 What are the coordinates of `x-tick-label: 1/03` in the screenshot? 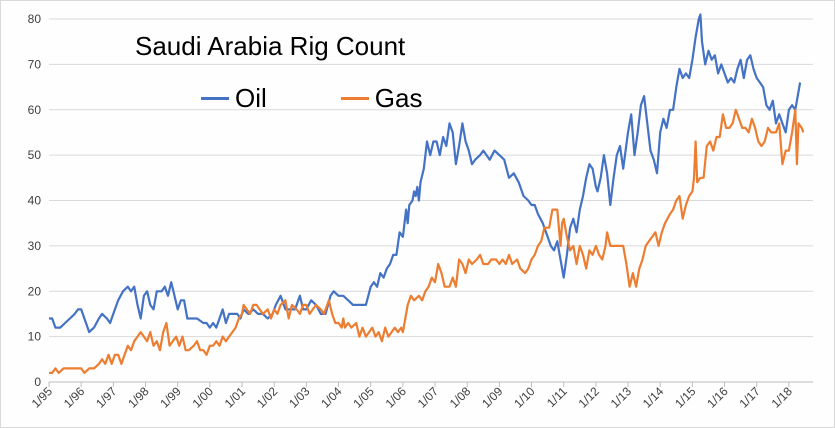 It's located at (299, 397).